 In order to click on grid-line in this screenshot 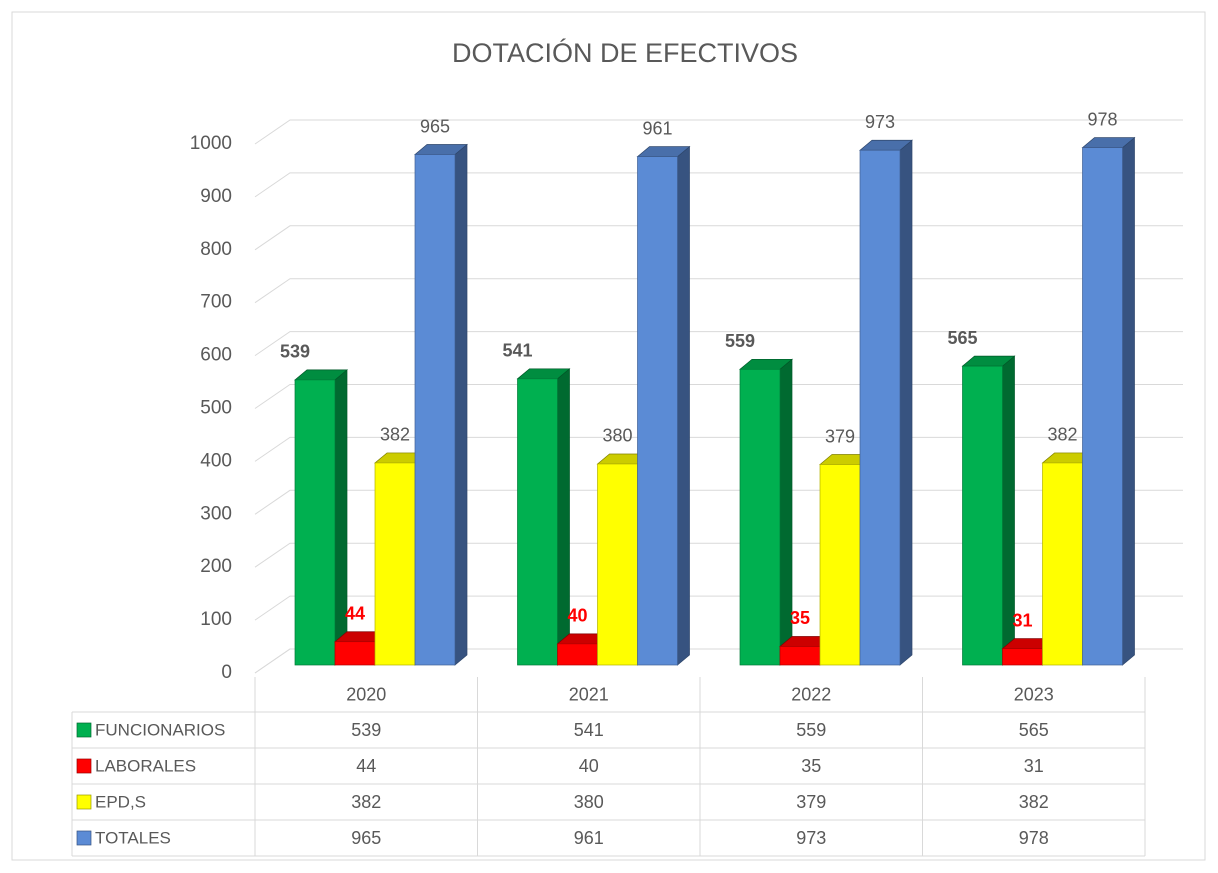, I will do `click(718, 132)`.